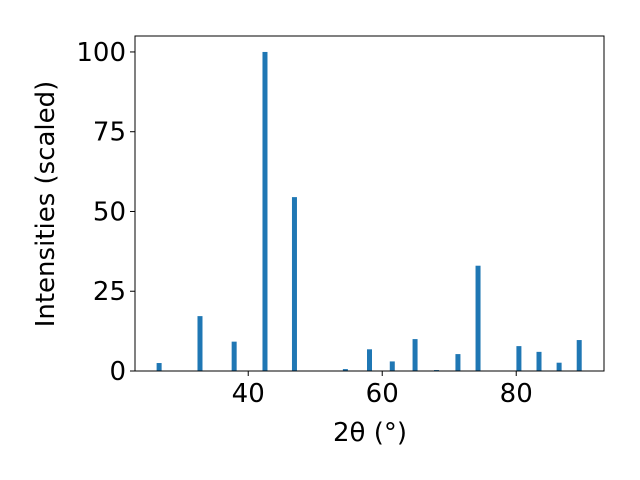 The image size is (640, 480). What do you see at coordinates (109, 292) in the screenshot?
I see `y-tick-label: 25` at bounding box center [109, 292].